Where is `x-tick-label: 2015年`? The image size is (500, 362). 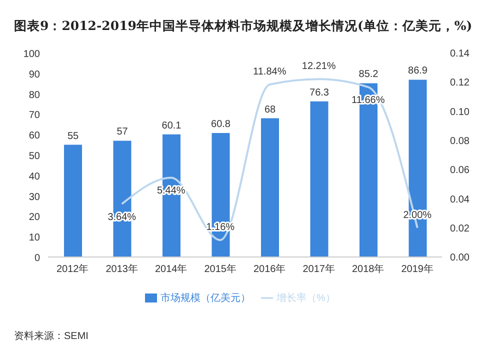
x-tick-label: 2015年 is located at coordinates (220, 269).